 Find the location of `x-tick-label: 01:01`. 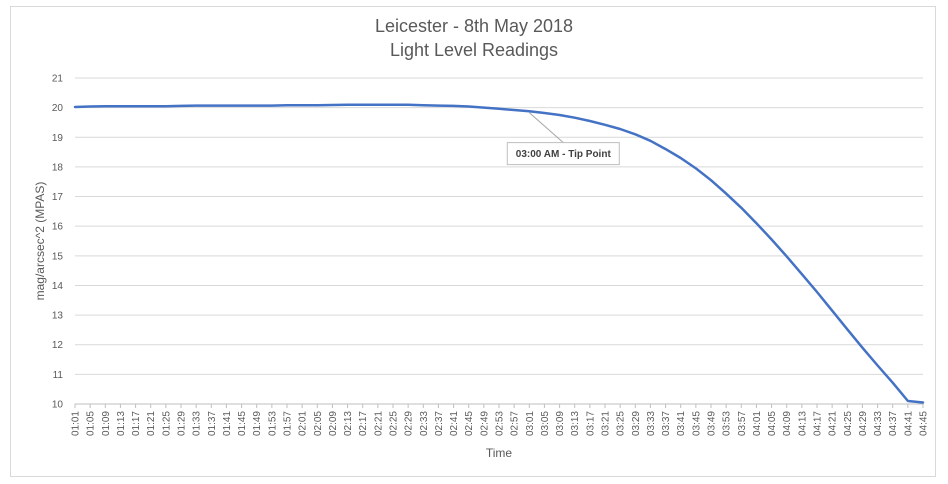

x-tick-label: 01:01 is located at coordinates (76, 423).